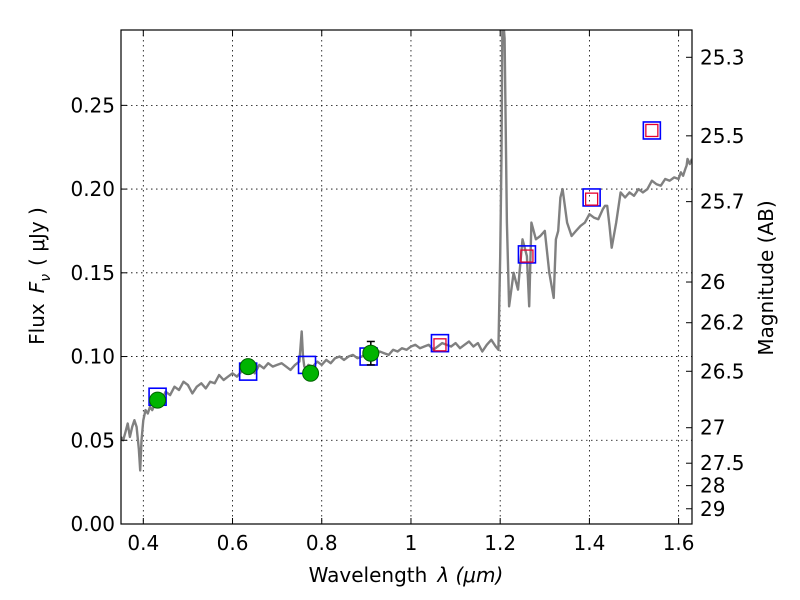 The width and height of the screenshot is (800, 600). Describe the element at coordinates (92, 524) in the screenshot. I see `y-tick-label: 0.00` at that location.